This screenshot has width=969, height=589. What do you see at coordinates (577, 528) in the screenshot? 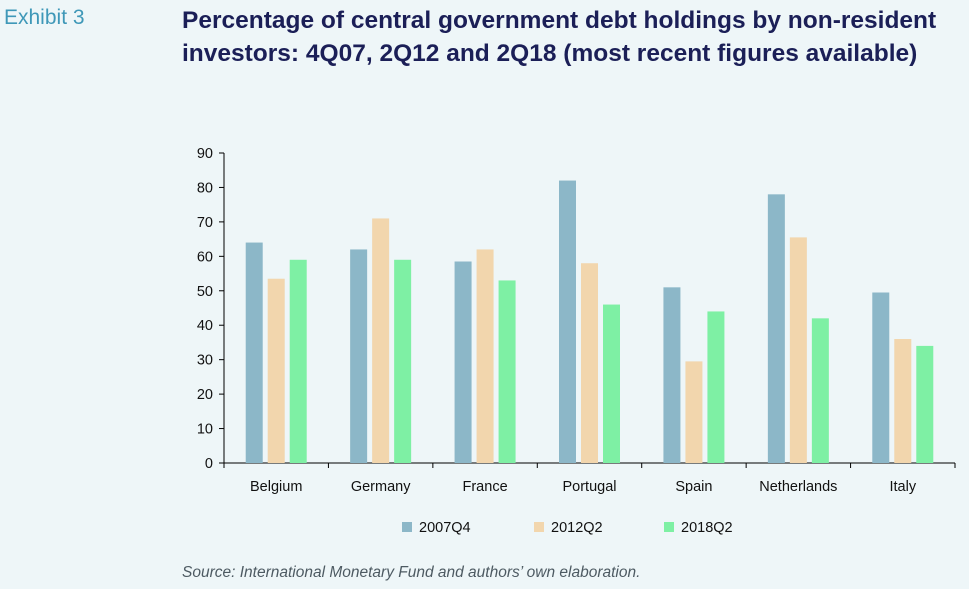
I see `legend-label: 2012Q2` at bounding box center [577, 528].